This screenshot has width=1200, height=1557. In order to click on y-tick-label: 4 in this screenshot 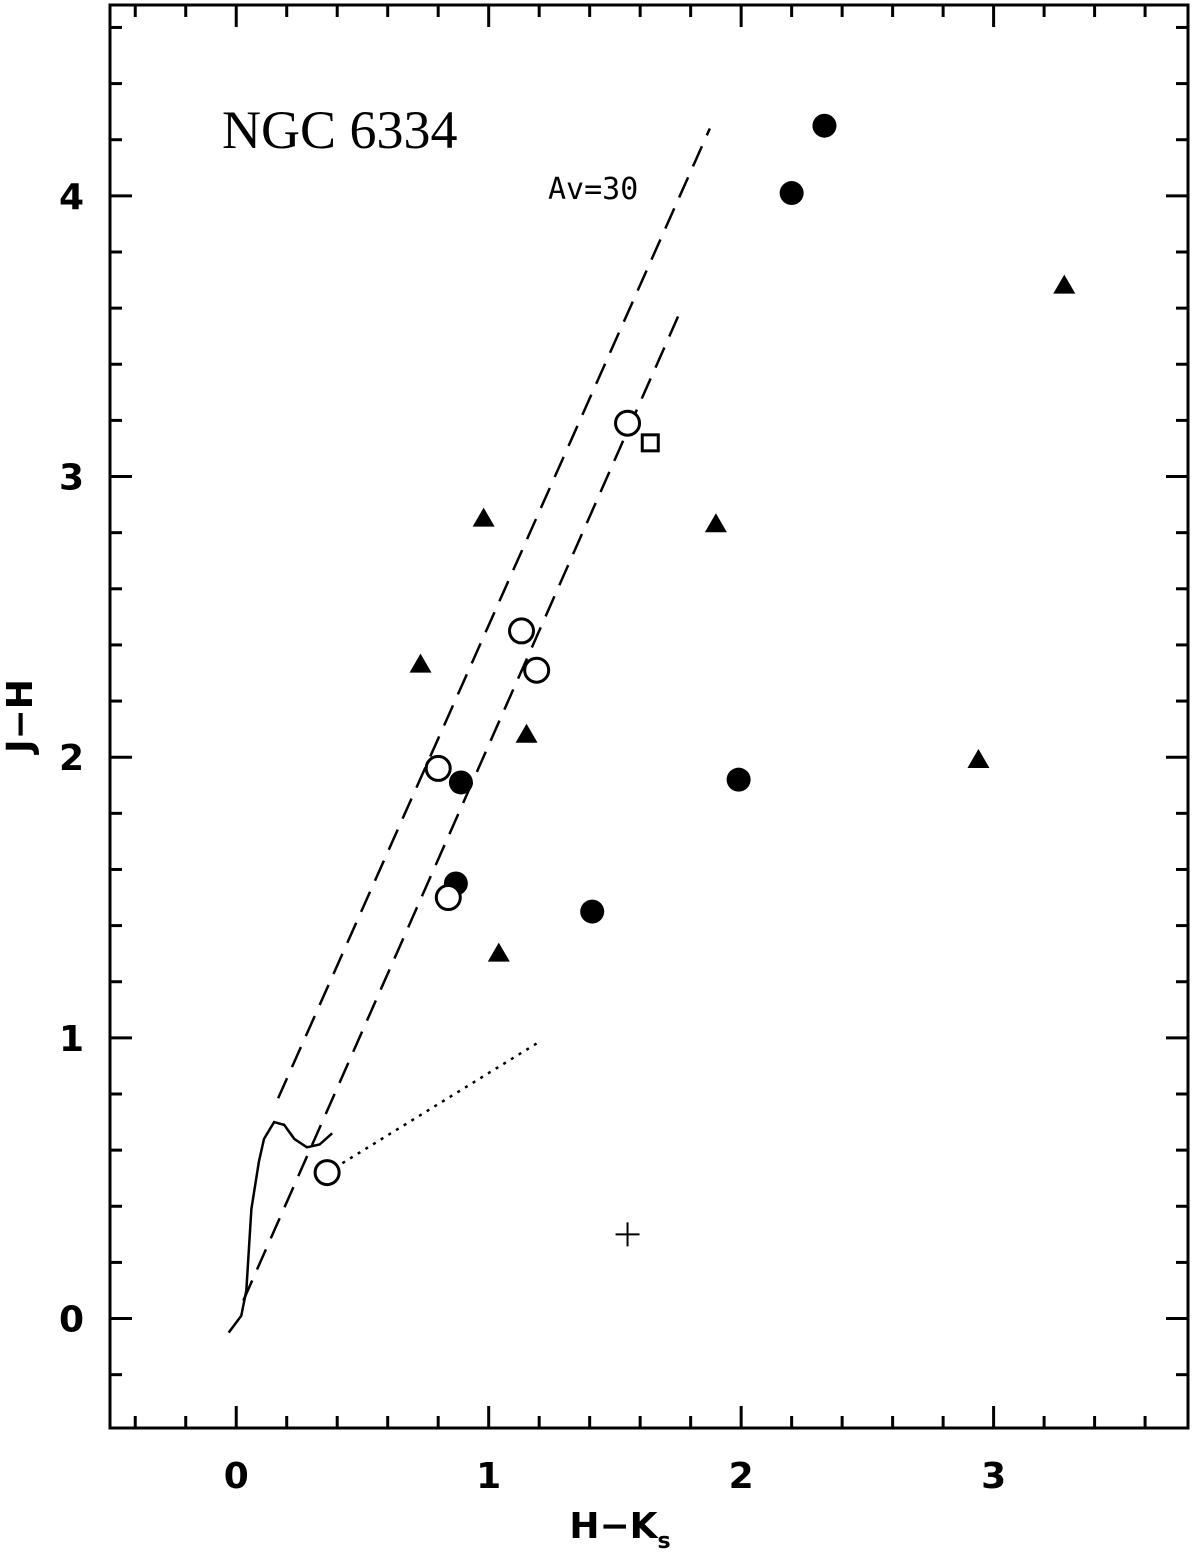, I will do `click(71, 197)`.